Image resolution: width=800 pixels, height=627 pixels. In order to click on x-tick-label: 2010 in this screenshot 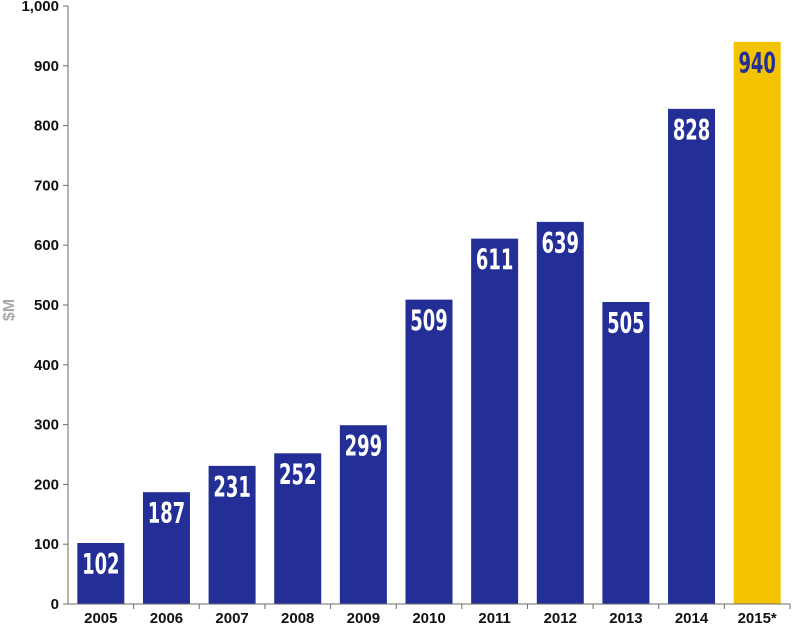, I will do `click(428, 618)`.